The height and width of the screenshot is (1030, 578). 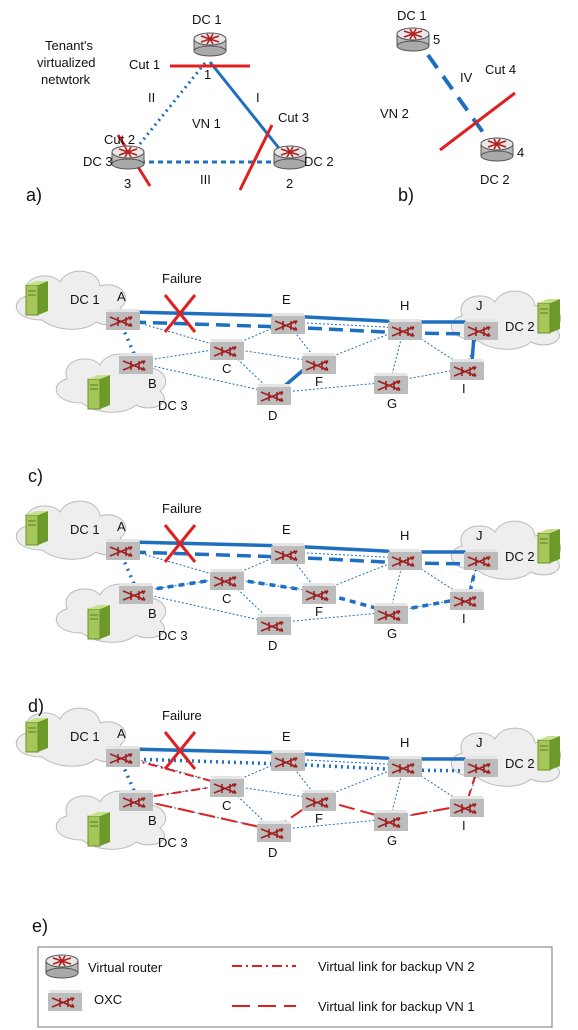 What do you see at coordinates (495, 179) in the screenshot?
I see `b-dc2-label: DC 2` at bounding box center [495, 179].